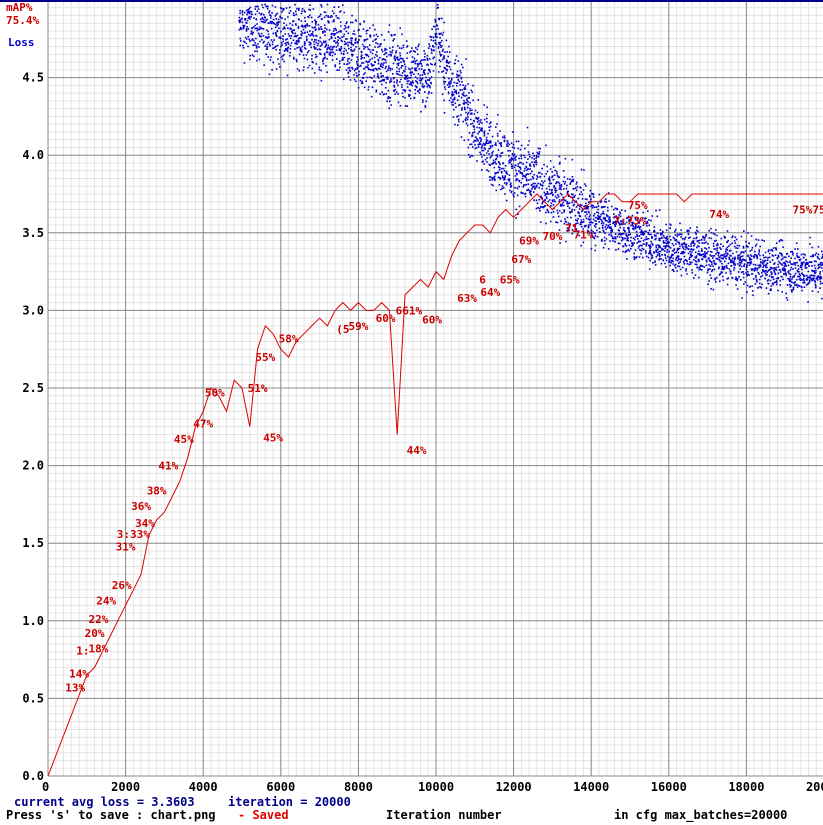 This screenshot has height=825, width=823. Describe the element at coordinates (529, 241) in the screenshot. I see `map-label: 69%` at that location.